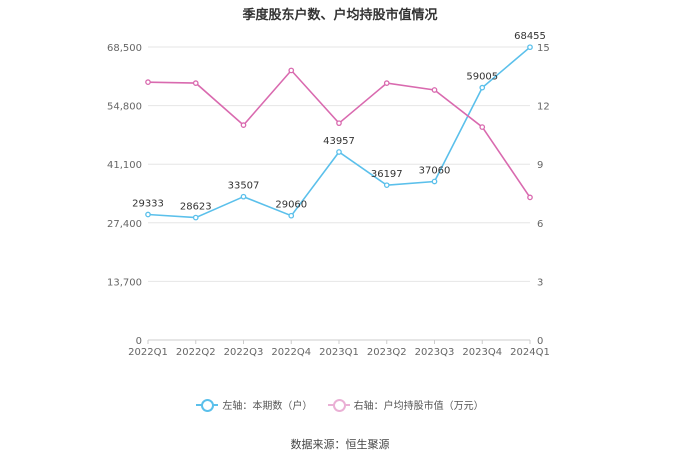  Describe the element at coordinates (124, 282) in the screenshot. I see `left-axis-tick-label: 13,700` at that location.